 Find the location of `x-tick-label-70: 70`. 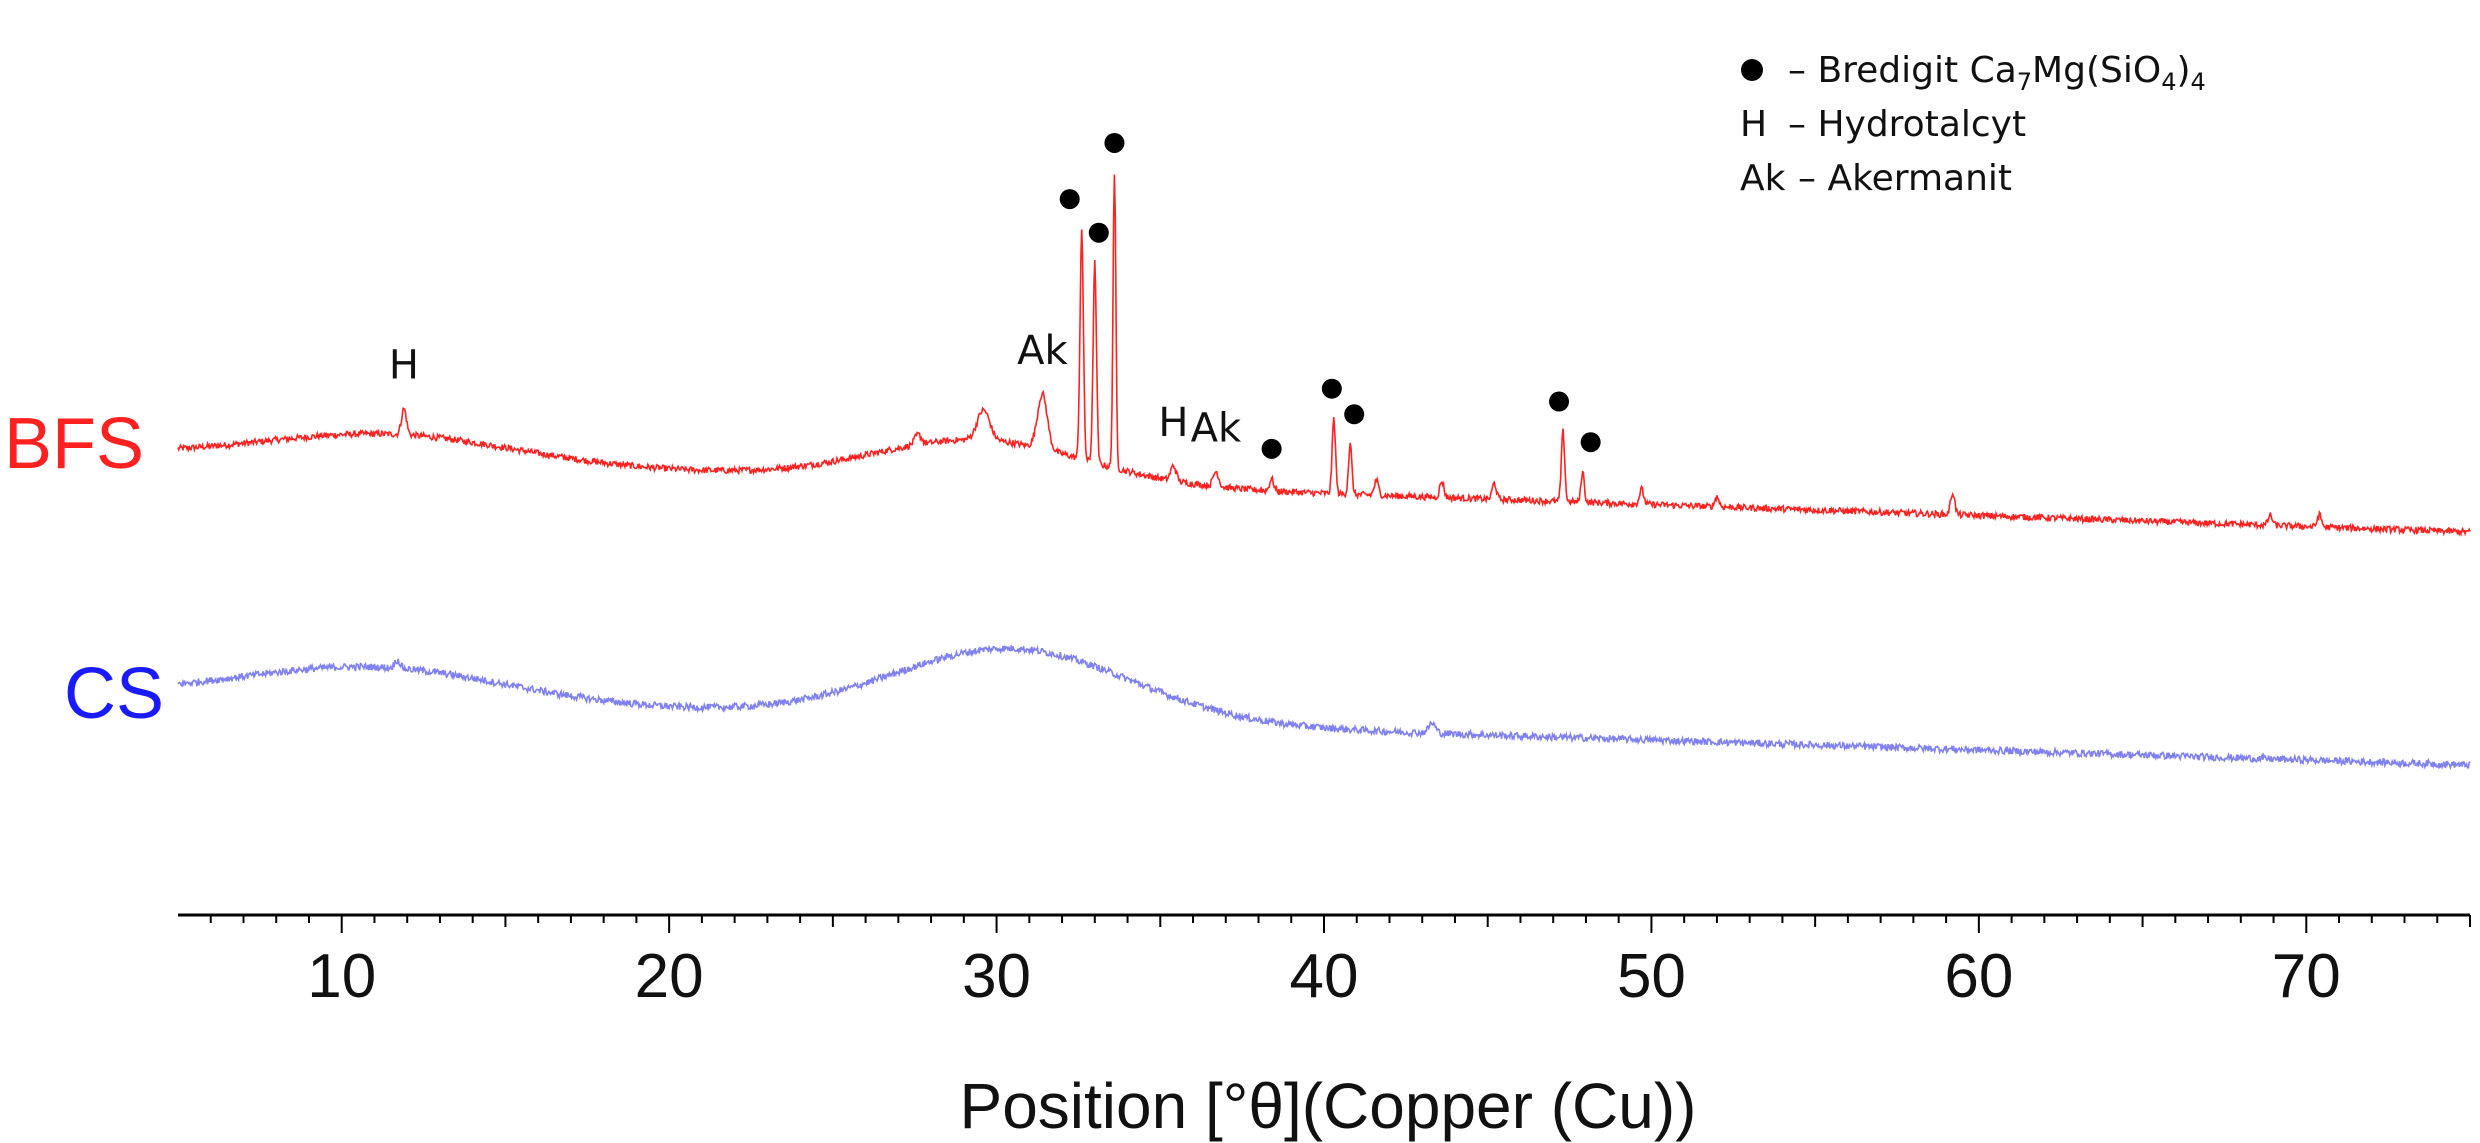

x-tick-label-70: 70 is located at coordinates (2306, 976).